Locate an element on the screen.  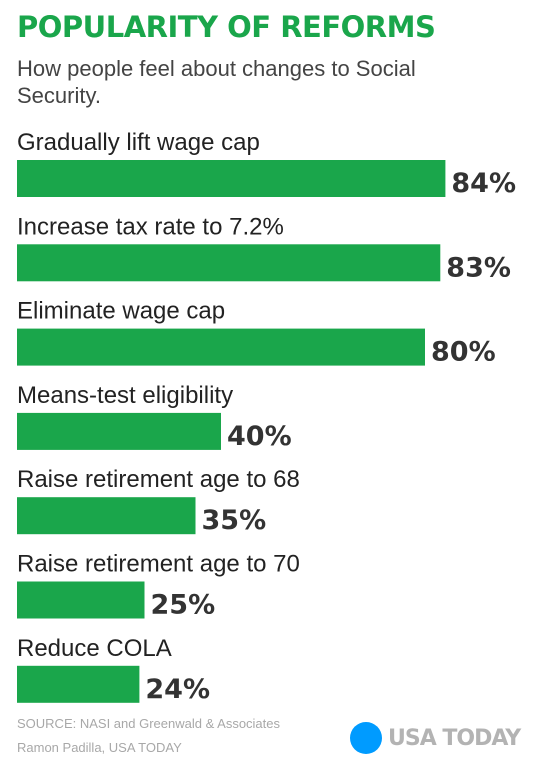
value-label: 25% is located at coordinates (183, 605).